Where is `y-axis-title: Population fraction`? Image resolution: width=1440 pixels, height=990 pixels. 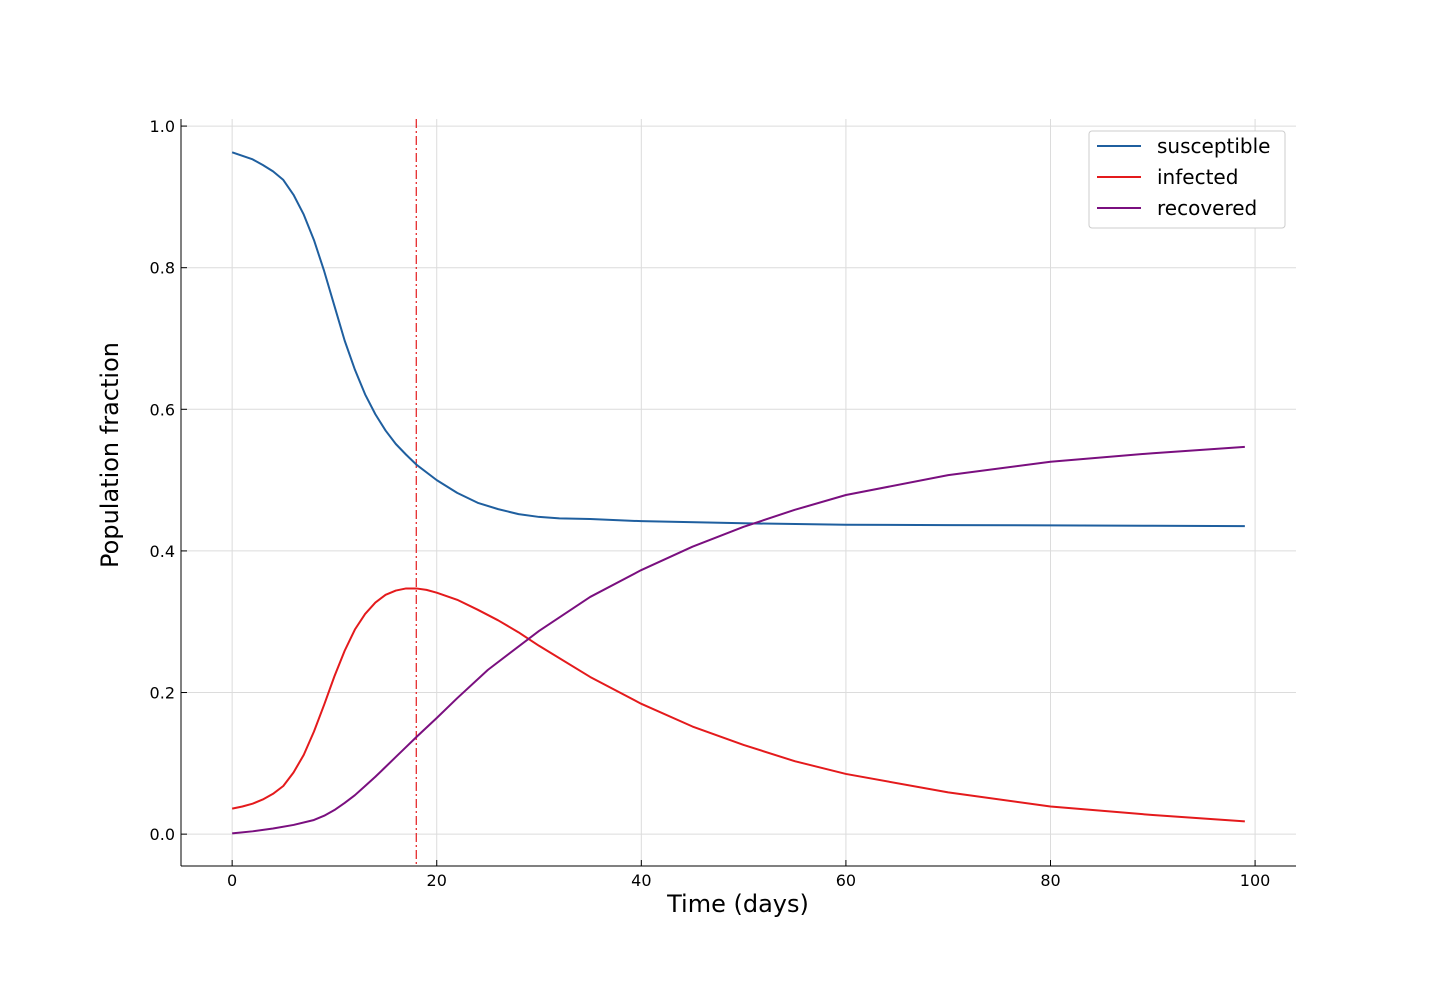 y-axis-title: Population fraction is located at coordinates (110, 455).